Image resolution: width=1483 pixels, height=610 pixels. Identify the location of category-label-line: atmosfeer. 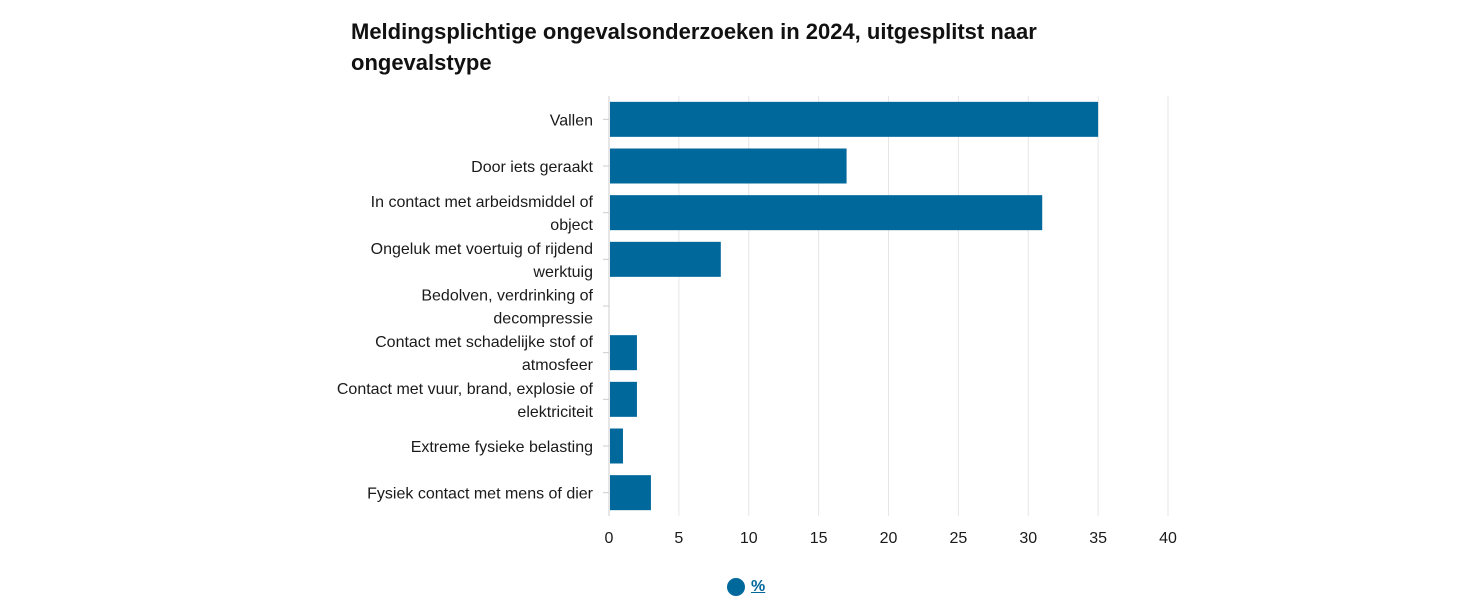
(558, 365).